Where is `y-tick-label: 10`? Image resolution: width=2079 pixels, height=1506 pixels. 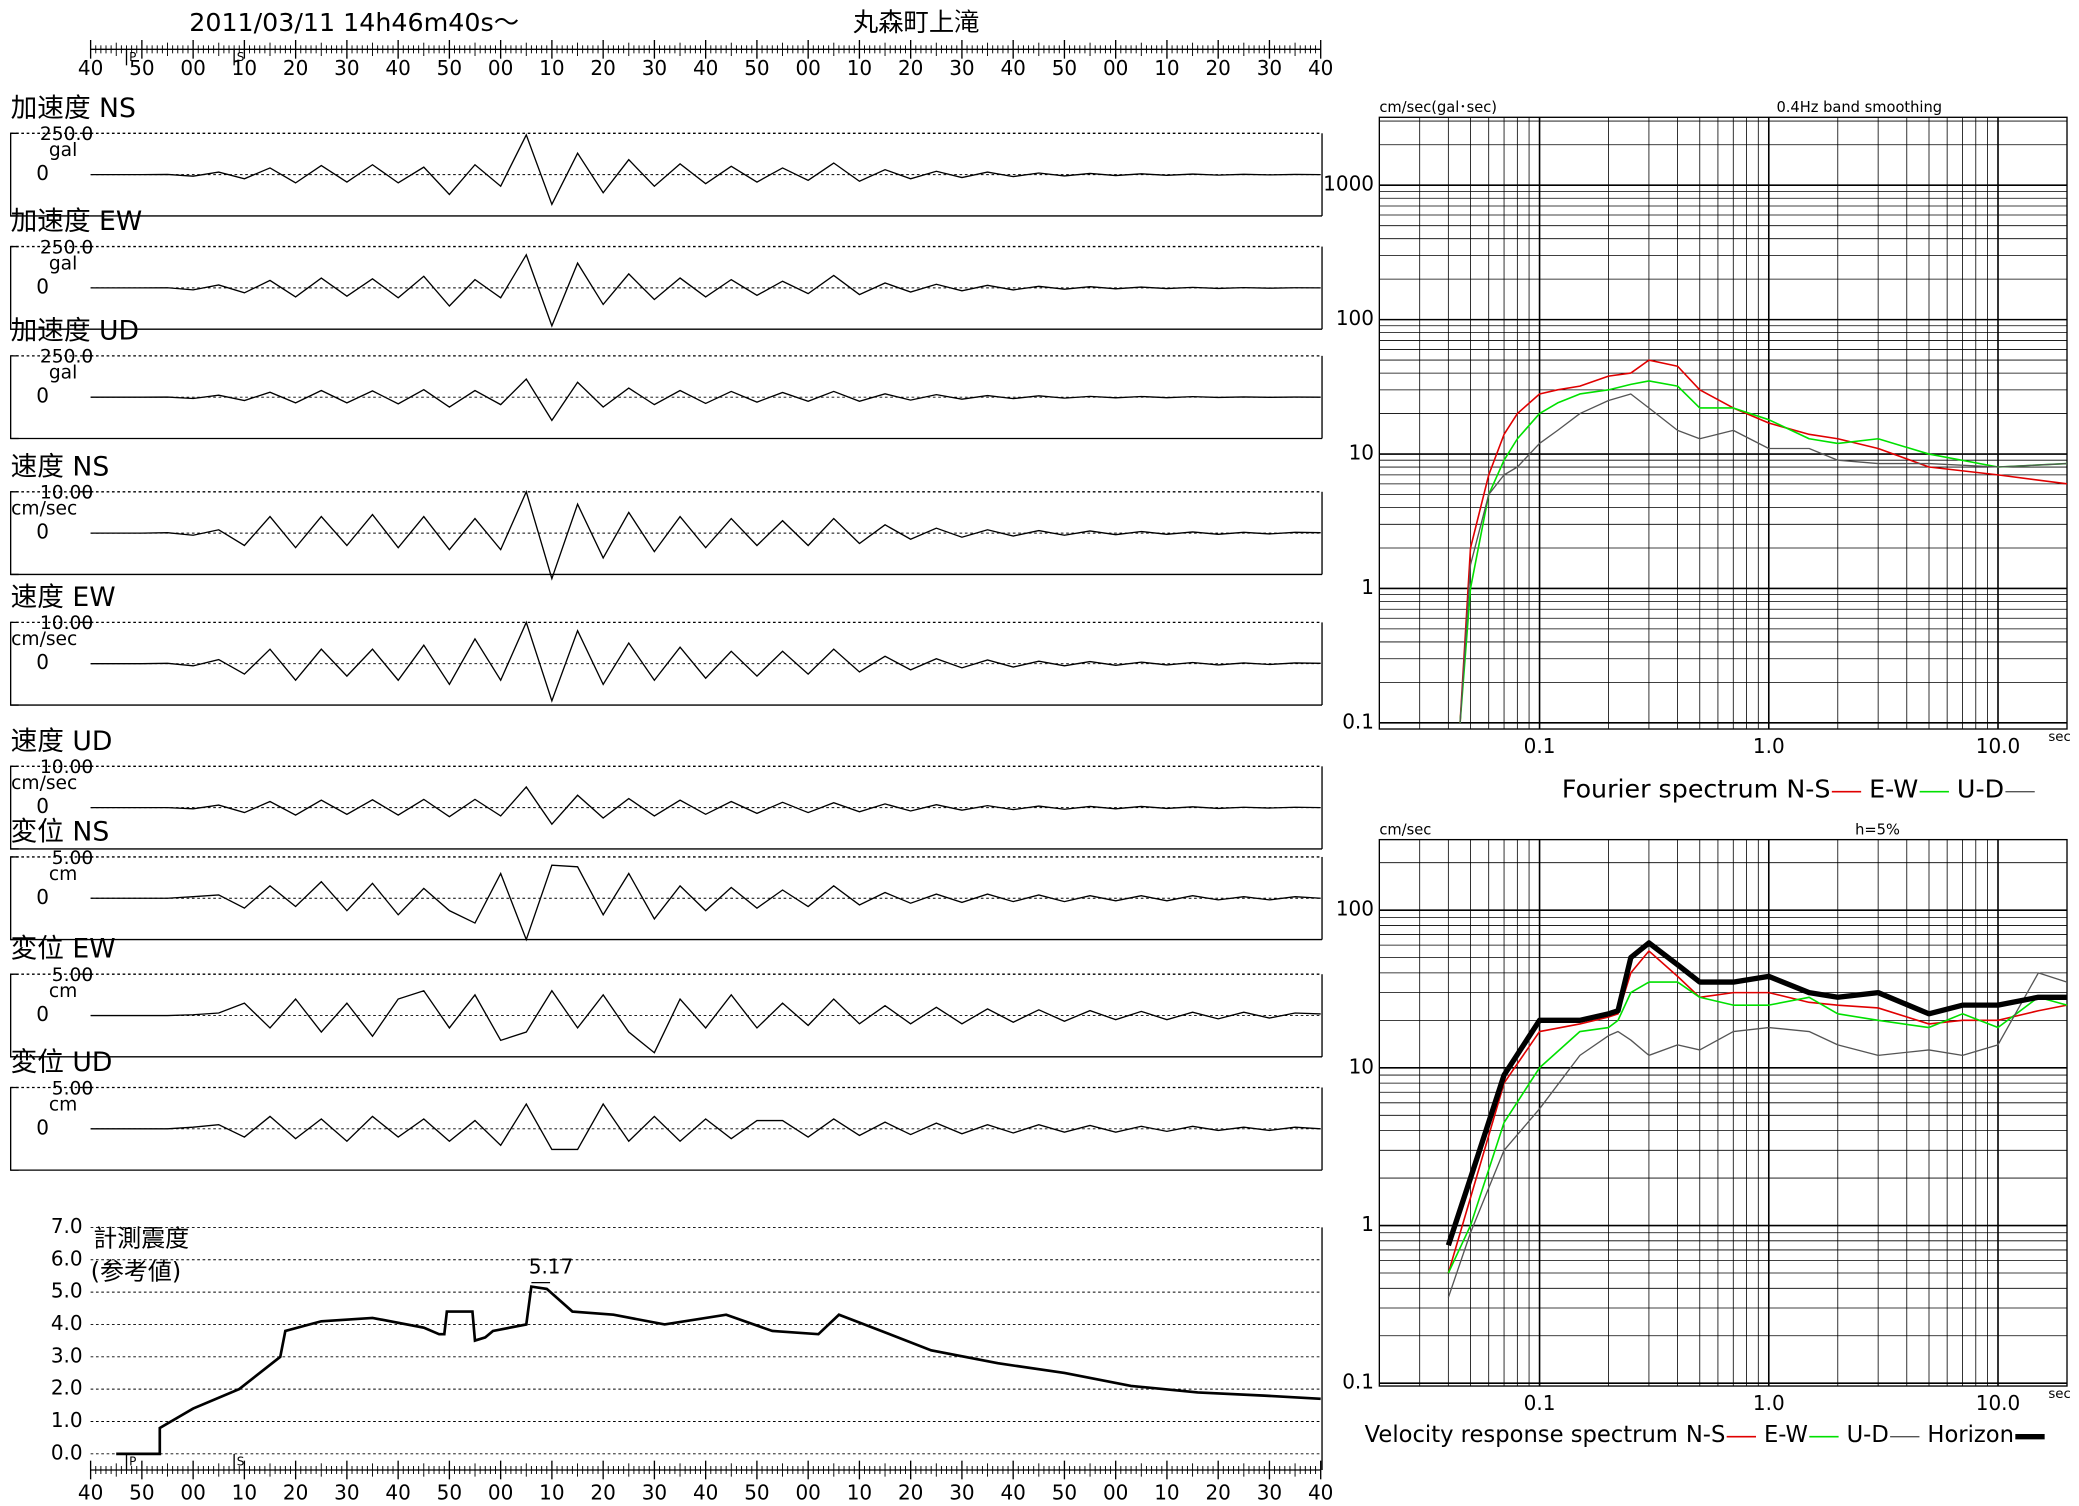 y-tick-label: 10 is located at coordinates (1361, 453).